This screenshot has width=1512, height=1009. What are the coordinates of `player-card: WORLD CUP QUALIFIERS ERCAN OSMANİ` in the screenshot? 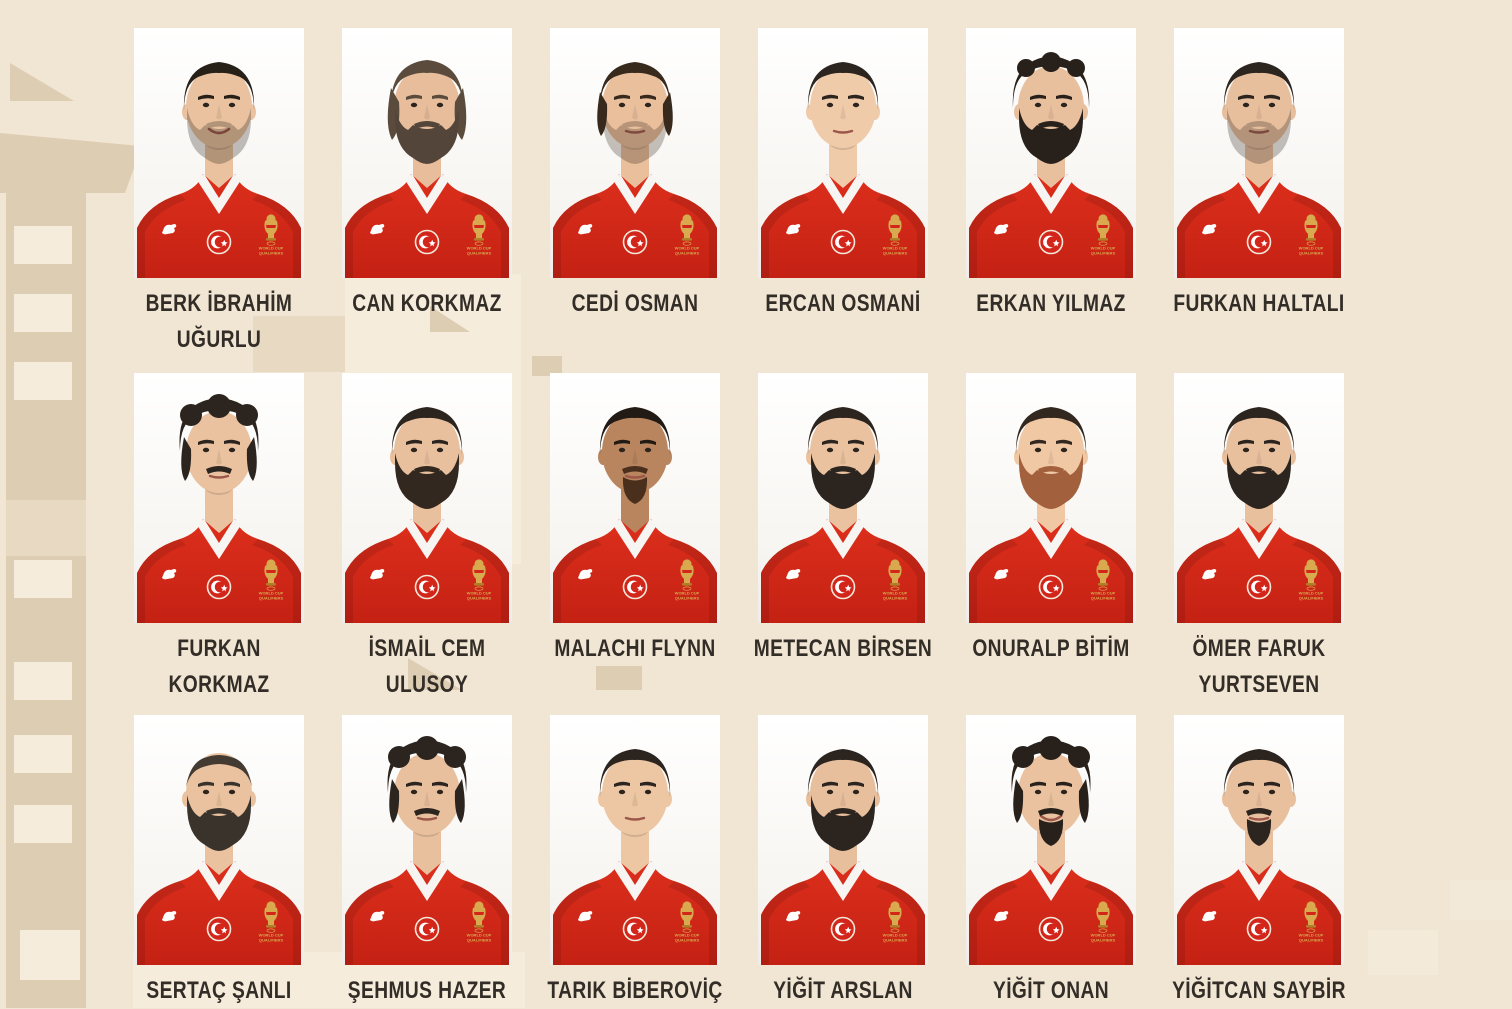 It's located at (843, 200).